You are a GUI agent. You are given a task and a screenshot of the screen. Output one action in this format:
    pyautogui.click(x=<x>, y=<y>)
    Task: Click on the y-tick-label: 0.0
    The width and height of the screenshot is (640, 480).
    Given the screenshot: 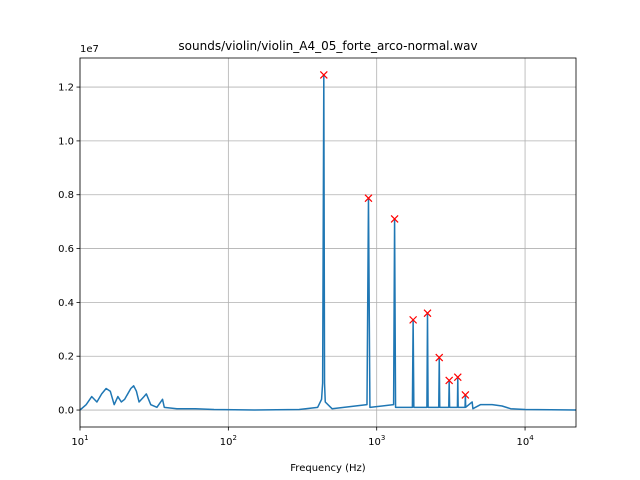 What is the action you would take?
    pyautogui.click(x=66, y=411)
    